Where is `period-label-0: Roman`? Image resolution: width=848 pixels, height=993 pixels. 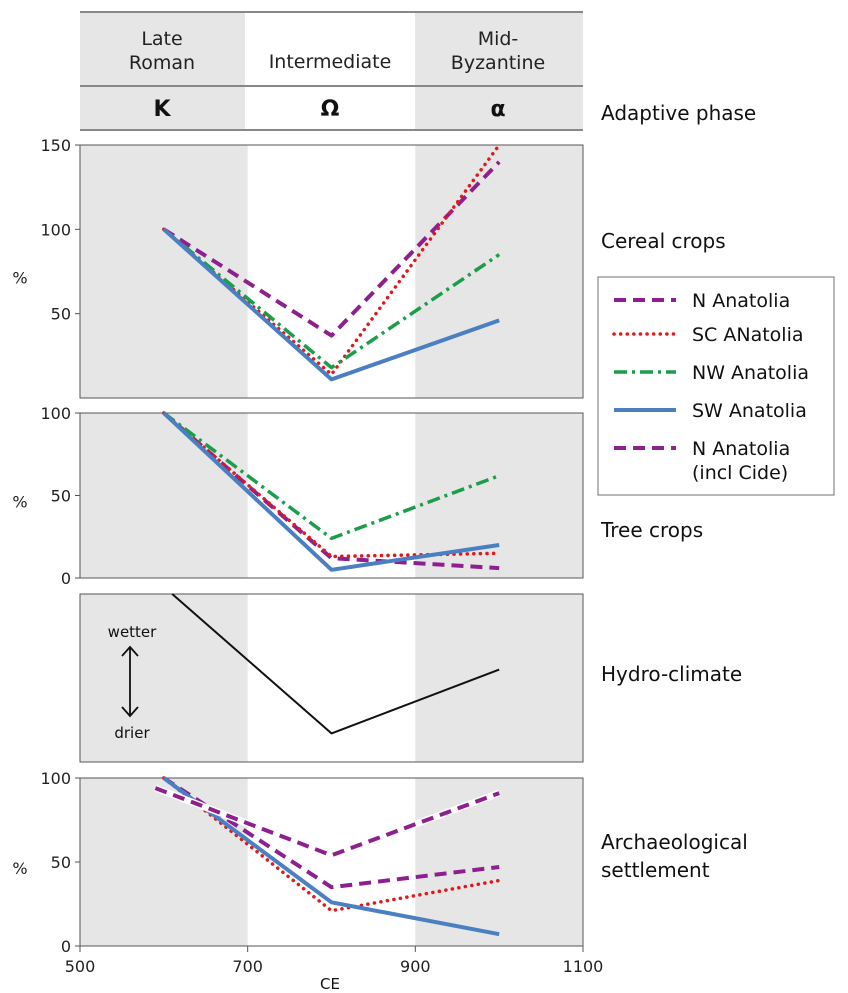 period-label-0: Roman is located at coordinates (162, 63).